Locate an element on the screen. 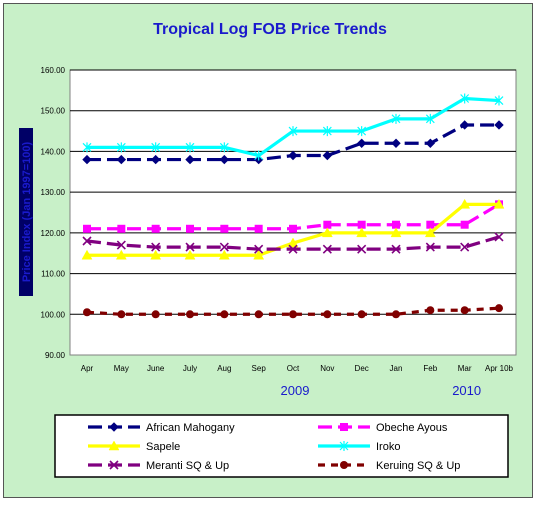  y-tick-label: 150.00 is located at coordinates (53, 111).